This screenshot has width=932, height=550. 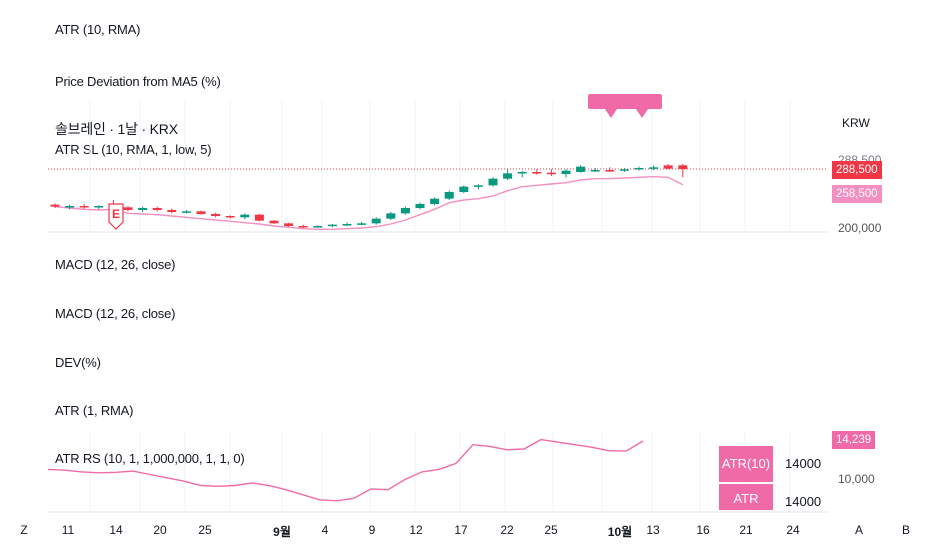 I want to click on earnings-event-marker, so click(x=116, y=216).